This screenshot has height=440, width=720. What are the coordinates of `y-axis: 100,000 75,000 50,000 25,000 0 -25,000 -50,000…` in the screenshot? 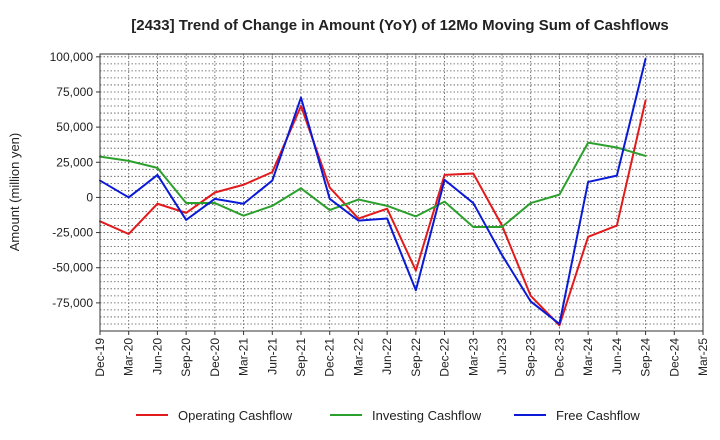 It's located at (75, 180).